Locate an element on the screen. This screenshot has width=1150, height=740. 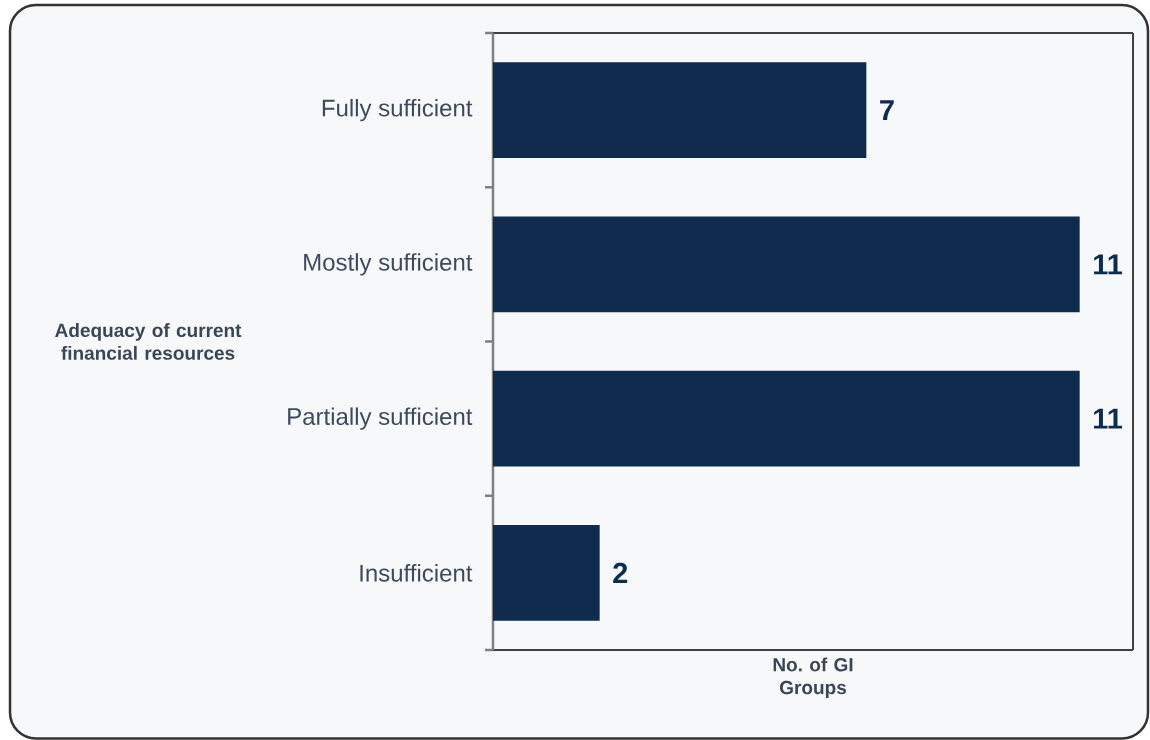
data-label: 7 is located at coordinates (887, 110).